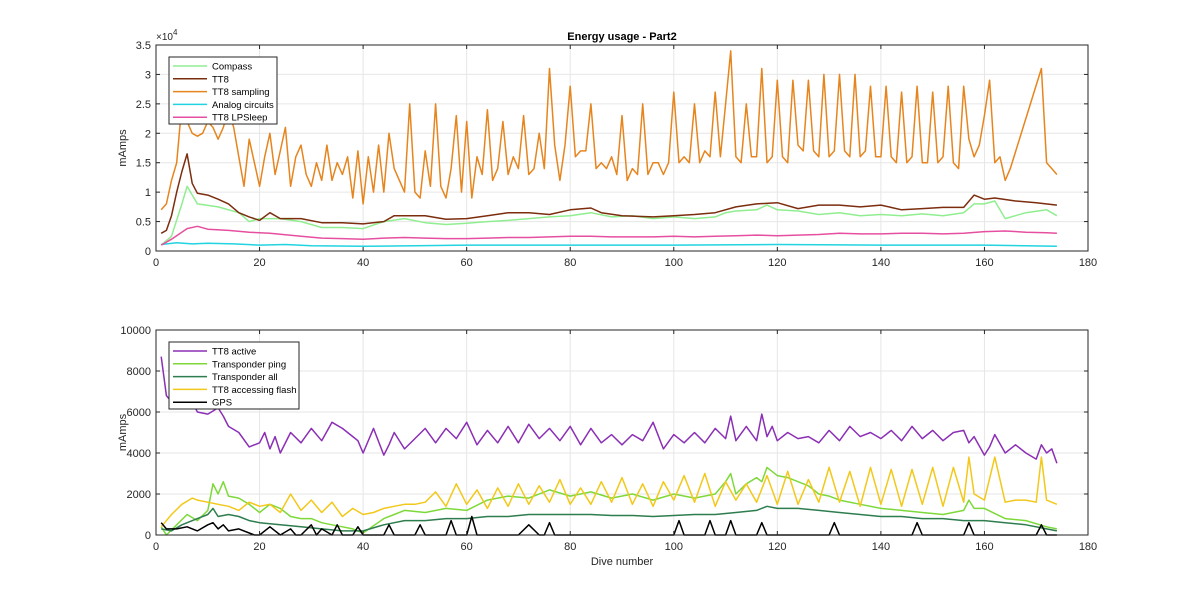 This screenshot has width=1200, height=601. What do you see at coordinates (243, 105) in the screenshot?
I see `legend-label: Analog circuits` at bounding box center [243, 105].